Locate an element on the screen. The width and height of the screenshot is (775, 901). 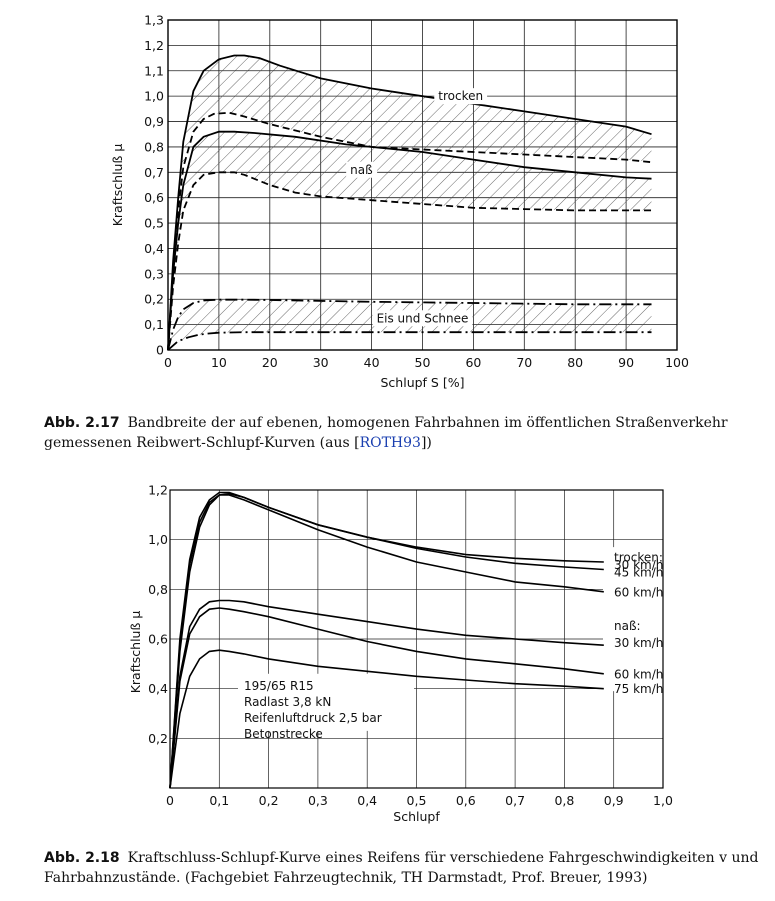
x-tick-label: 50 is located at coordinates (423, 362).